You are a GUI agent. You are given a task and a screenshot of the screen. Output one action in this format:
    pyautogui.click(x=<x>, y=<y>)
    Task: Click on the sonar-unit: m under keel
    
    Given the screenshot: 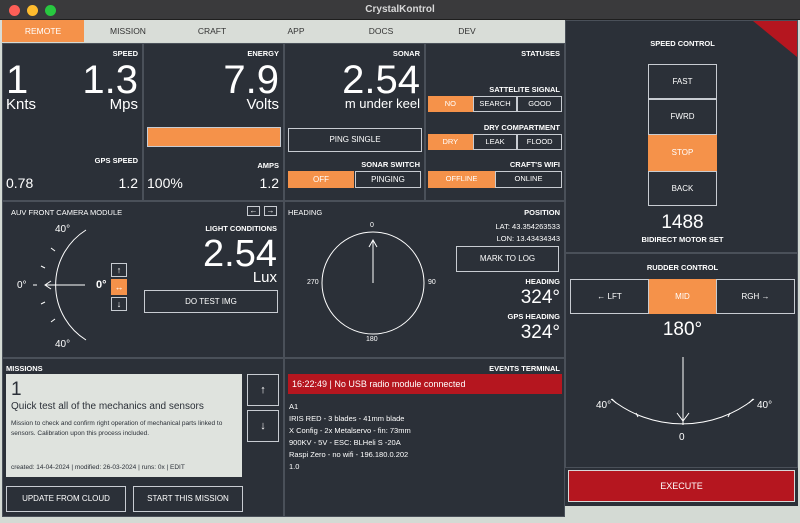 What is the action you would take?
    pyautogui.click(x=382, y=103)
    